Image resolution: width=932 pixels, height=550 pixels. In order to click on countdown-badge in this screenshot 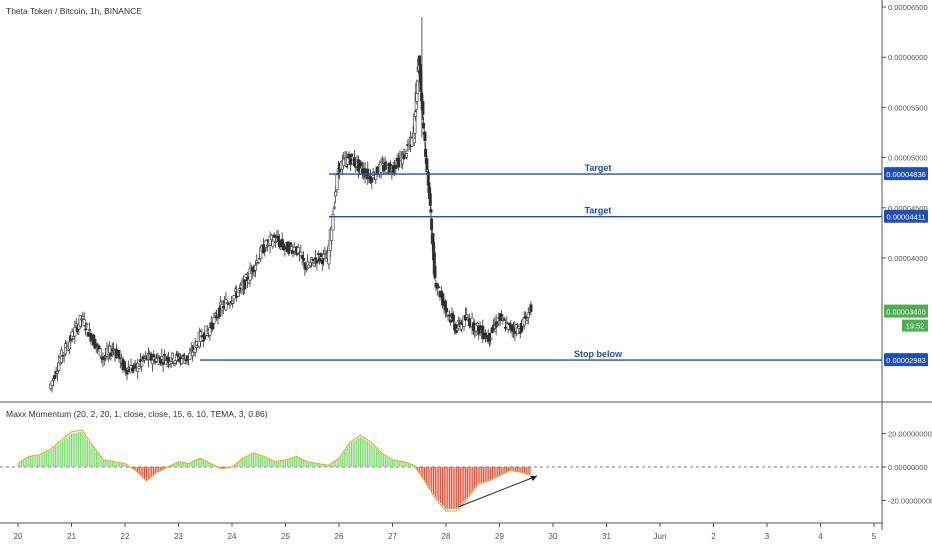, I will do `click(915, 325)`.